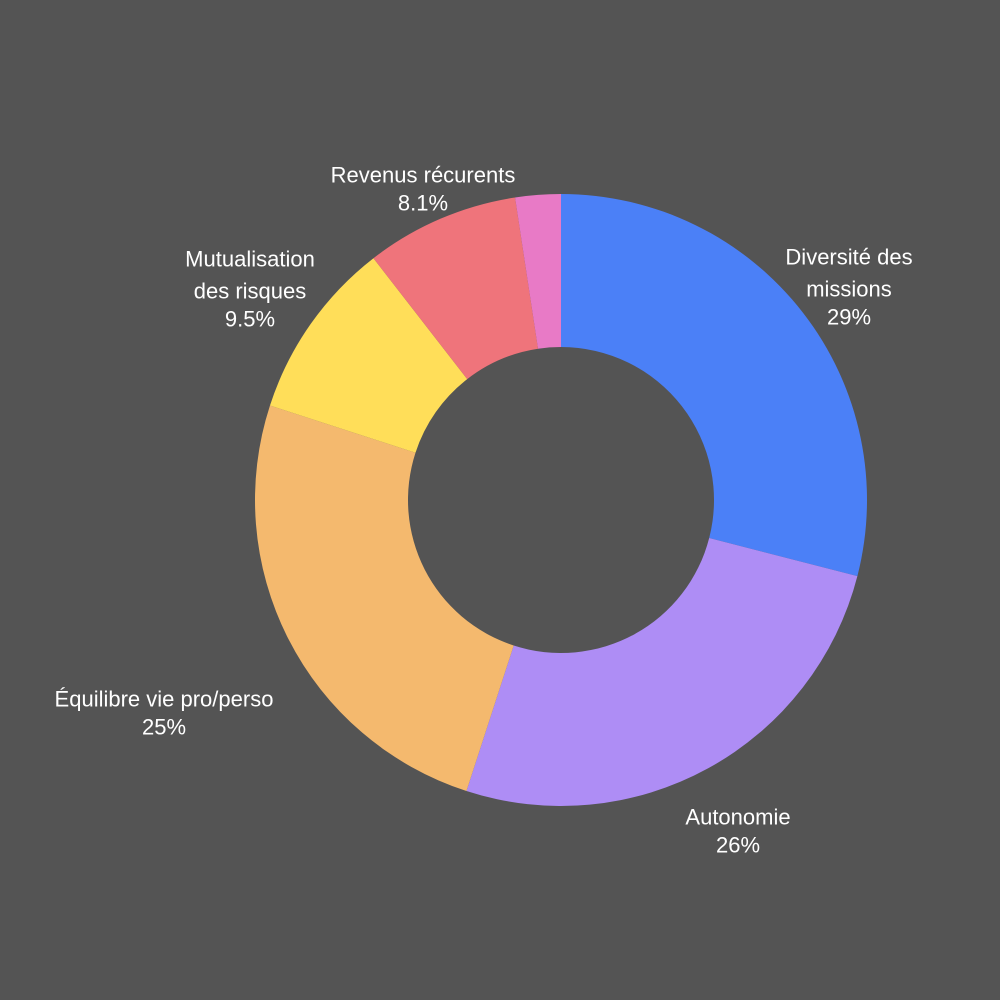 The image size is (1000, 1000). What do you see at coordinates (849, 317) in the screenshot?
I see `slice-value-1: 29%` at bounding box center [849, 317].